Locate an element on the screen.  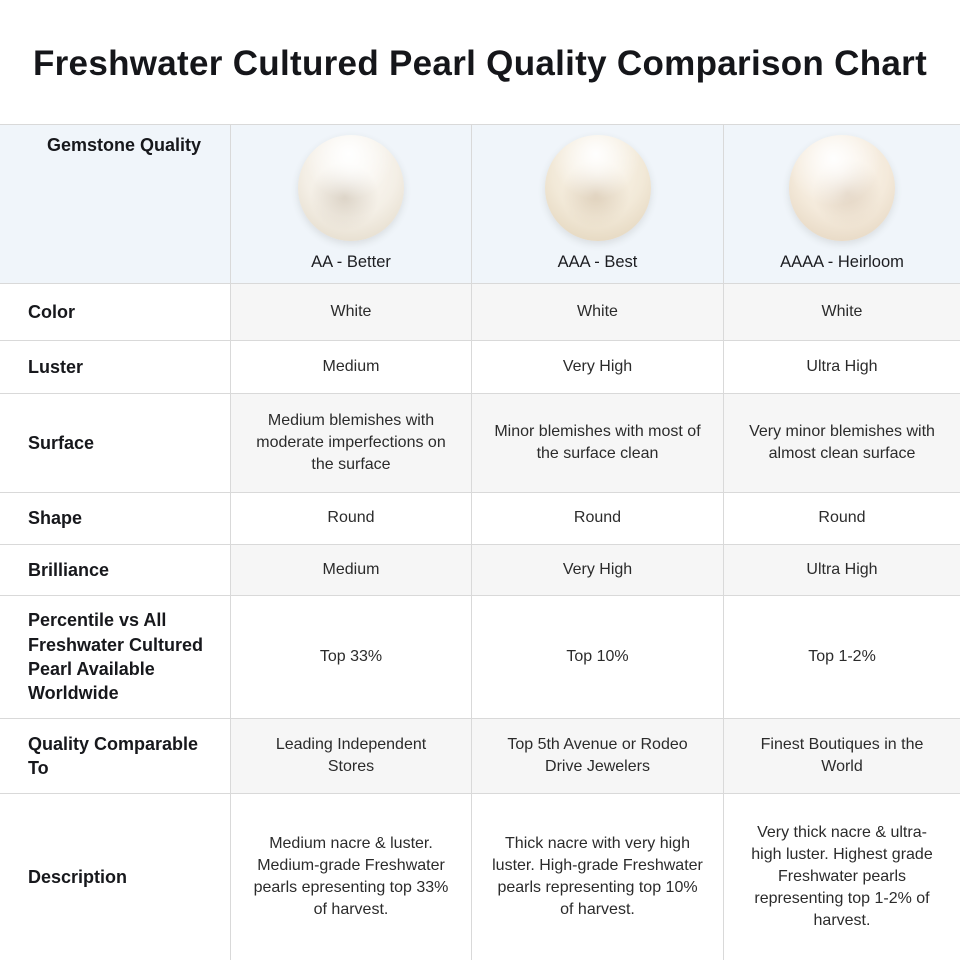
header-label-gemstone-quality: Gemstone Quality is located at coordinates (124, 145).